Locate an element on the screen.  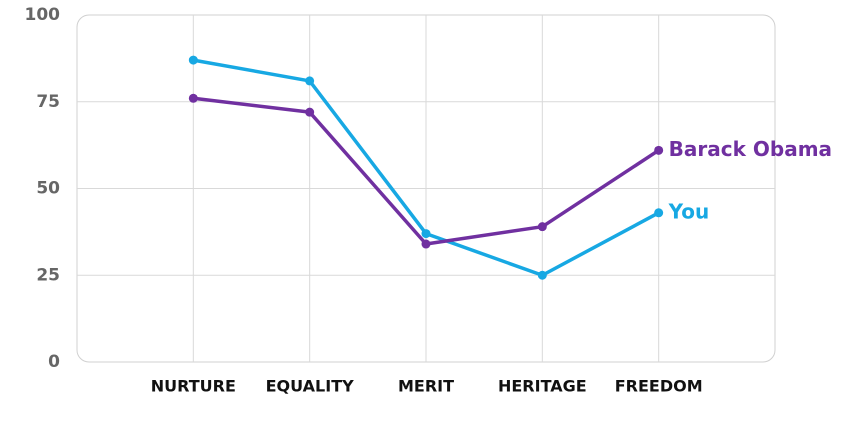
series-label: Barack Obama is located at coordinates (750, 149).